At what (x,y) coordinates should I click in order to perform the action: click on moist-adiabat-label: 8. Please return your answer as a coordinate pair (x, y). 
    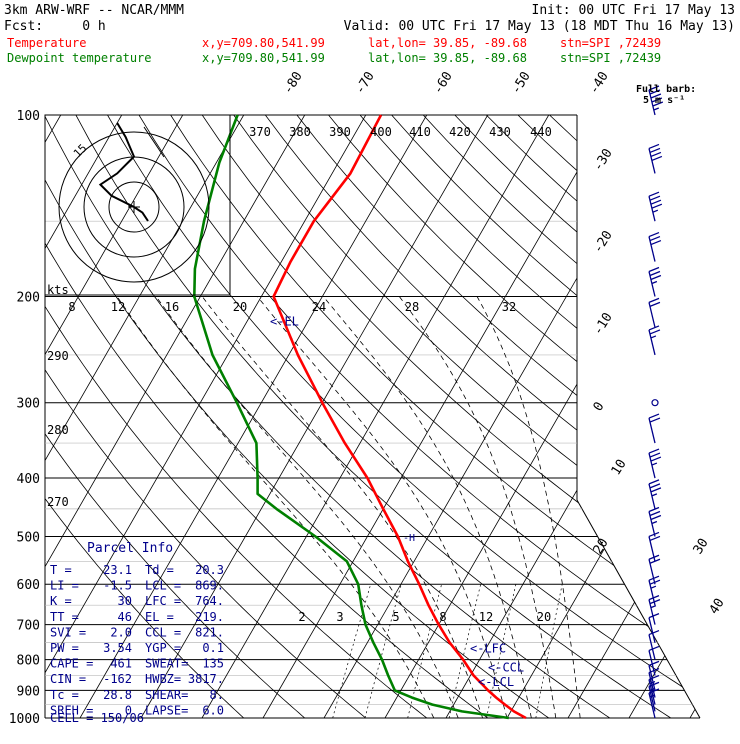
    Looking at the image, I should click on (71, 307).